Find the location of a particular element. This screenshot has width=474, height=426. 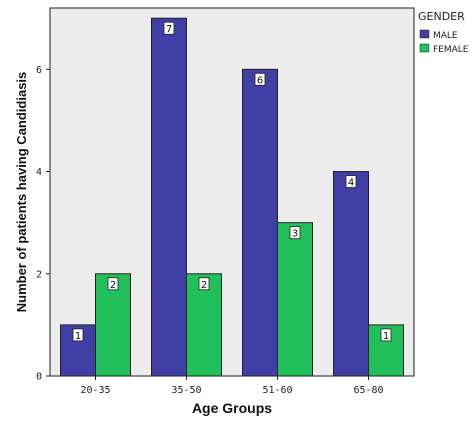

legend-swatch-female is located at coordinates (424, 48).